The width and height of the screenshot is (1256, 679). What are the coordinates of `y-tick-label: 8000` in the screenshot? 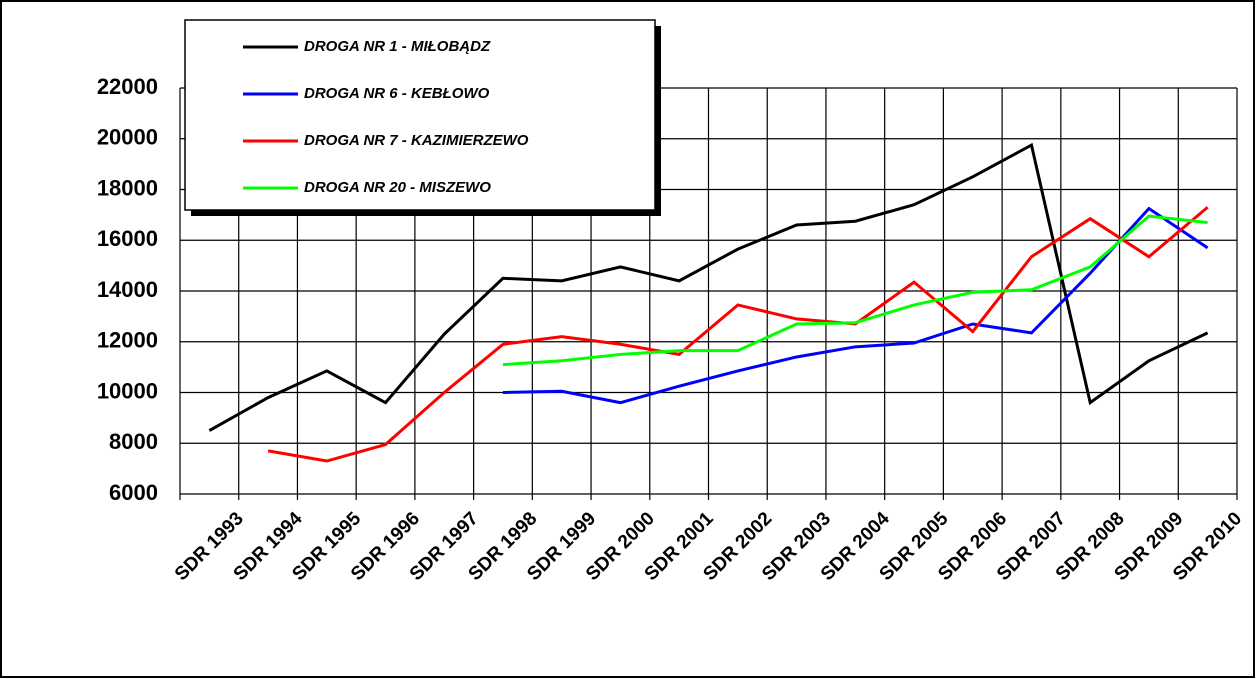 It's located at (133, 441).